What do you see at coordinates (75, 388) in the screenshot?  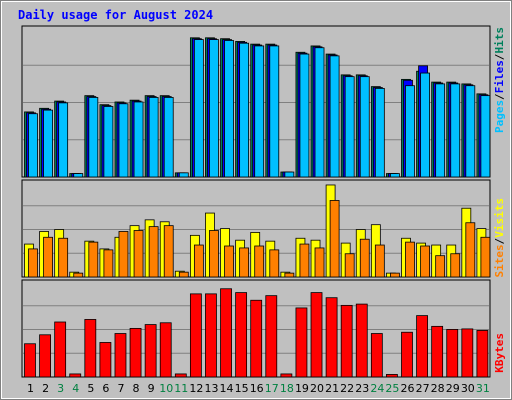 I see `x-tick-label-day-4: 4` at bounding box center [75, 388].